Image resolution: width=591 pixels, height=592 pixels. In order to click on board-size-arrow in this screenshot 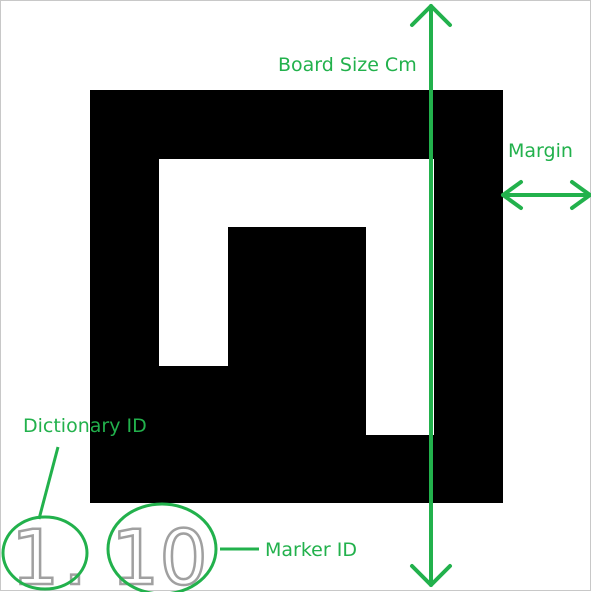, I will do `click(431, 295)`.